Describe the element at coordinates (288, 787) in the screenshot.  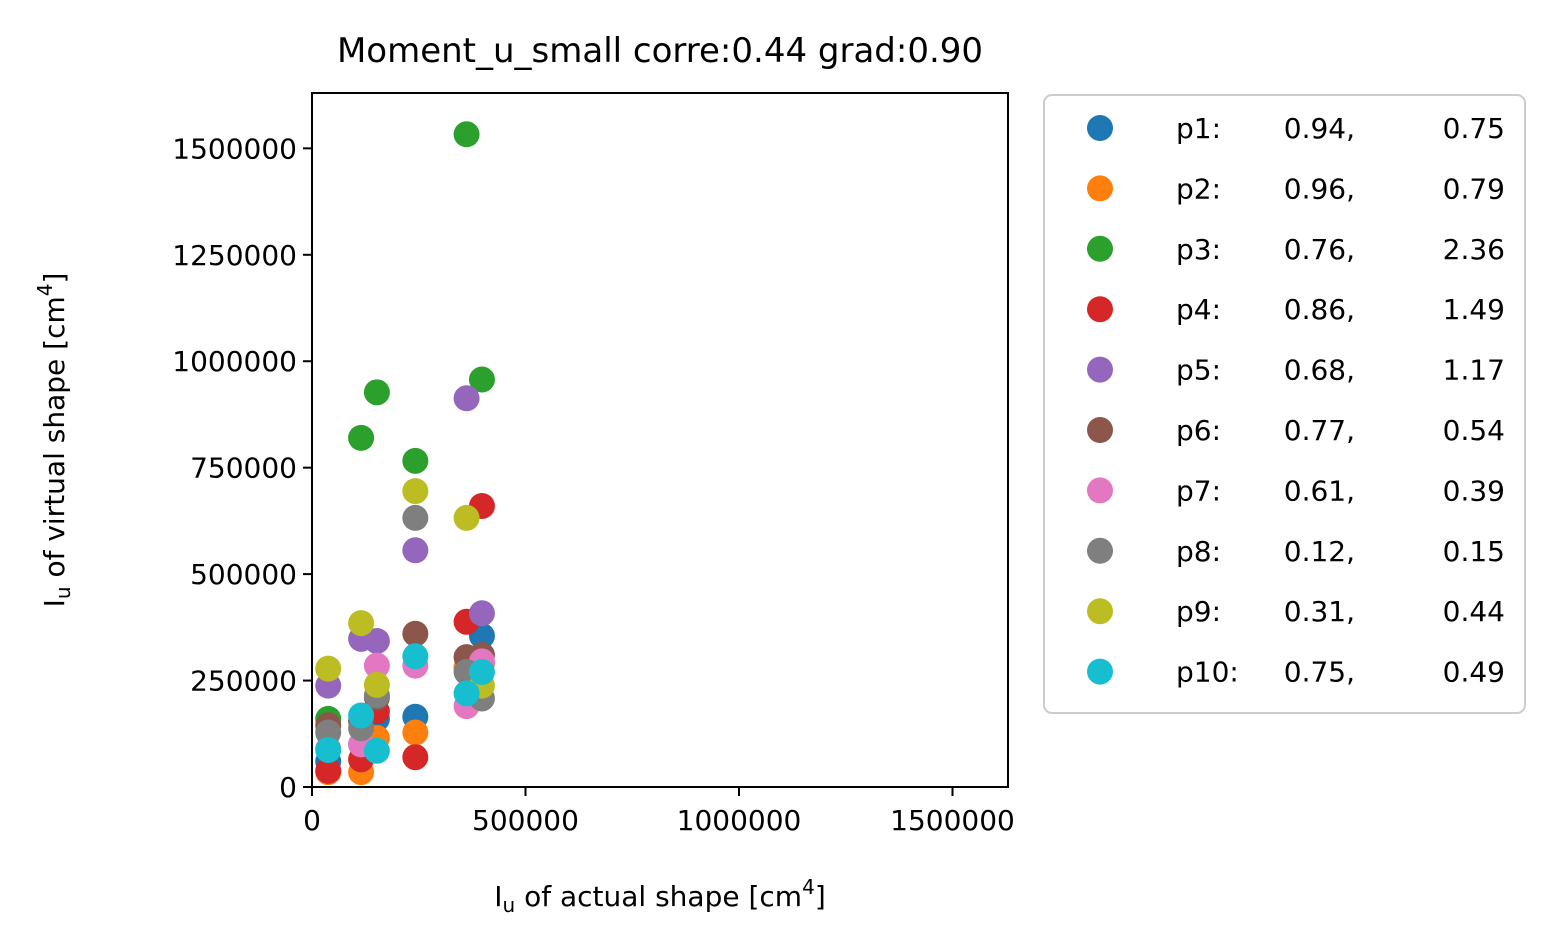
I see `y-tick-label: 0` at that location.